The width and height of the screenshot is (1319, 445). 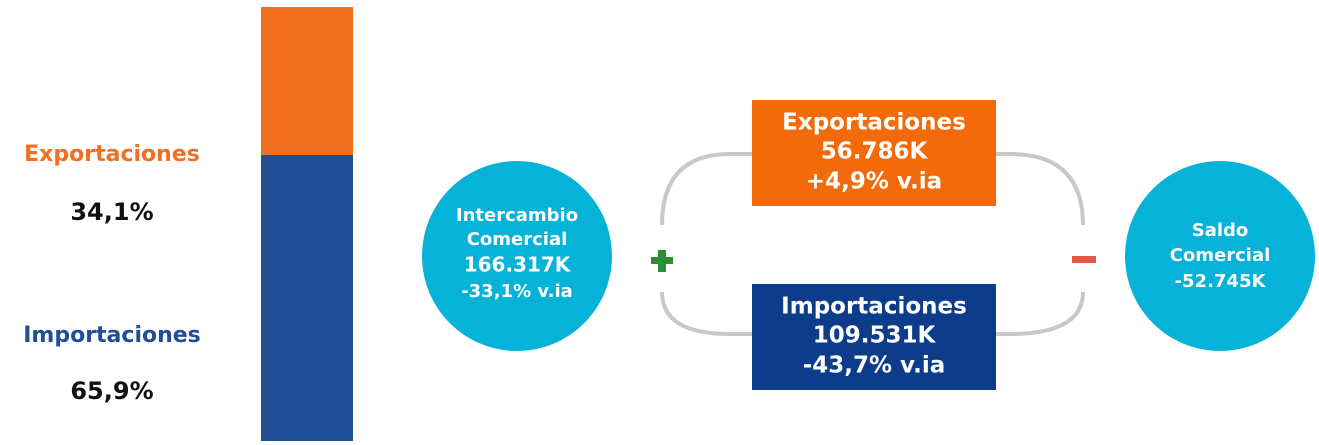 I want to click on importaciones-text: 109.531K, so click(x=875, y=336).